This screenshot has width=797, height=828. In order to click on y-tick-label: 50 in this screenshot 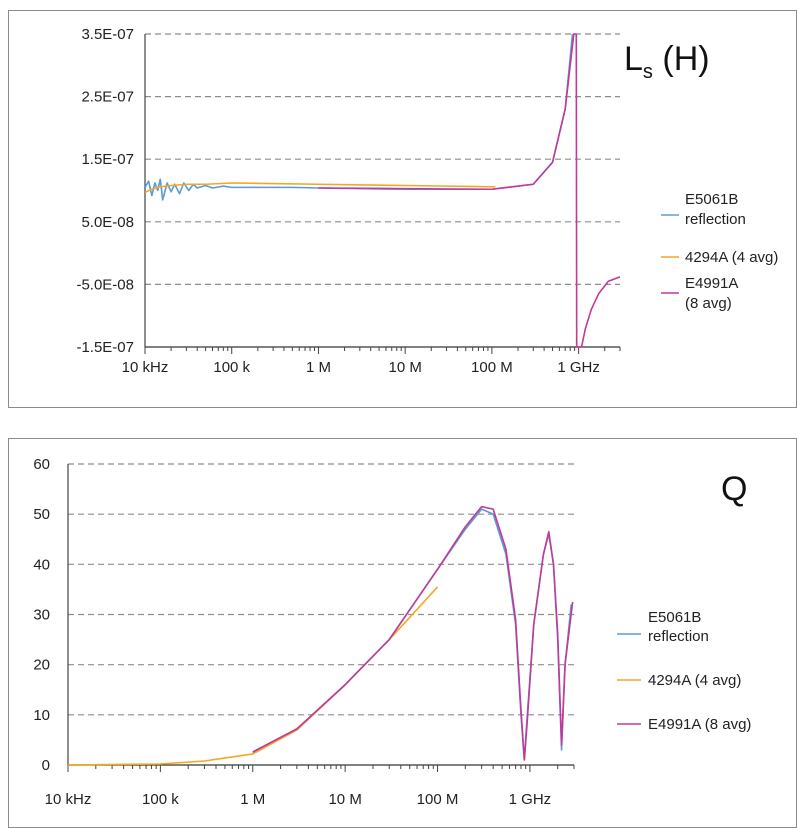, I will do `click(41, 514)`.